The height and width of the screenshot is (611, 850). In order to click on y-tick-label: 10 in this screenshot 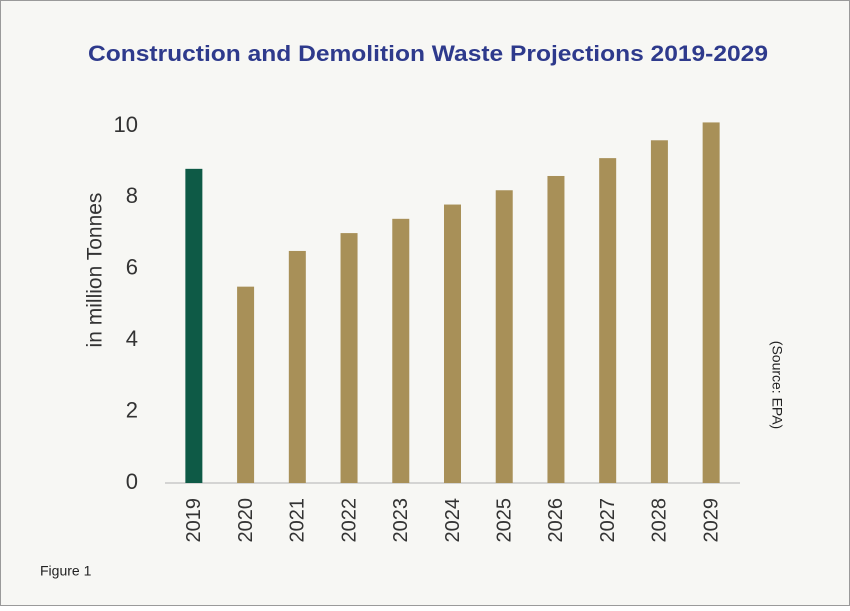, I will do `click(126, 124)`.